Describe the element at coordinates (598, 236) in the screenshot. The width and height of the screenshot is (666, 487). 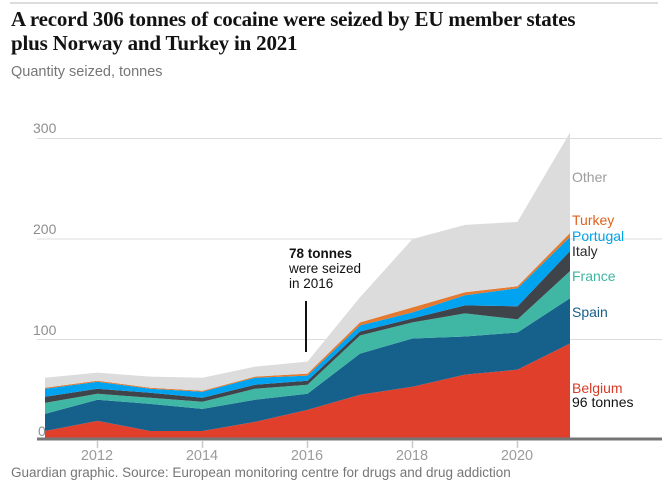
I see `legend-portugal: Portugal` at that location.